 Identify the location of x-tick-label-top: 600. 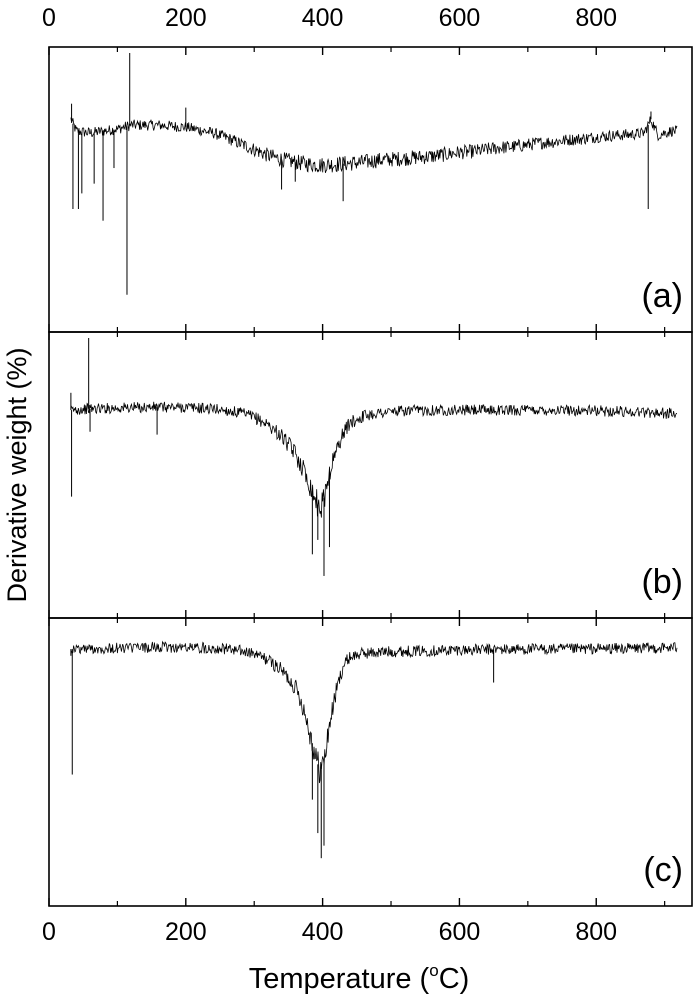
(460, 18).